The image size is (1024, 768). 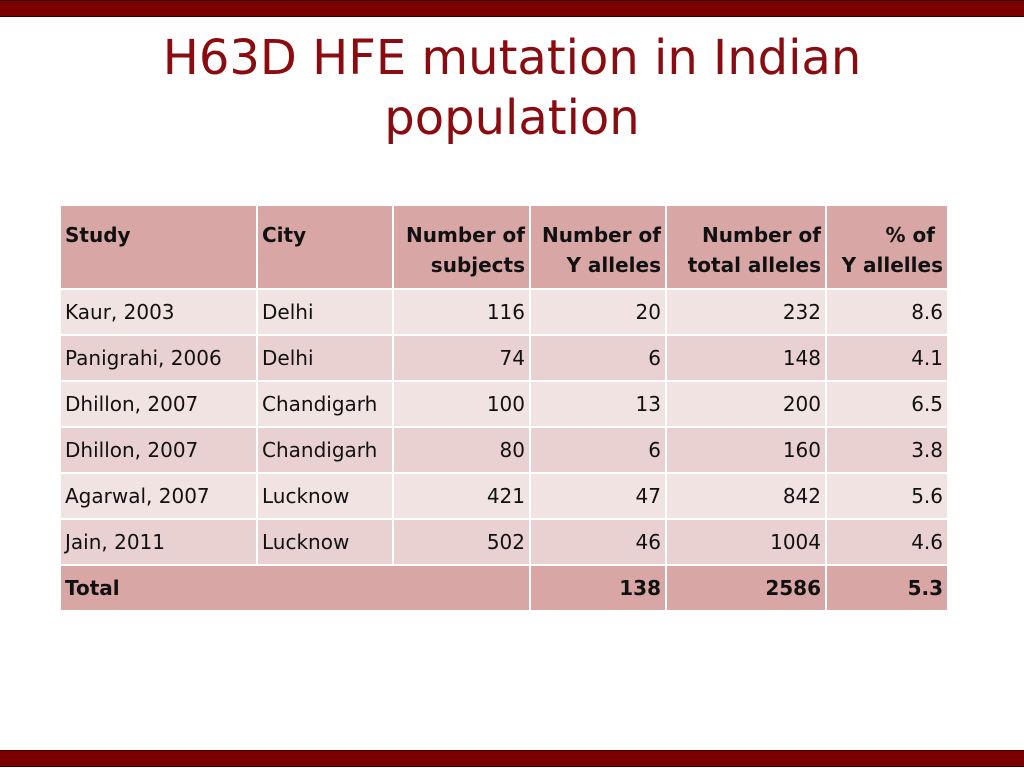 What do you see at coordinates (746, 450) in the screenshot?
I see `cell-total-alleles: 160` at bounding box center [746, 450].